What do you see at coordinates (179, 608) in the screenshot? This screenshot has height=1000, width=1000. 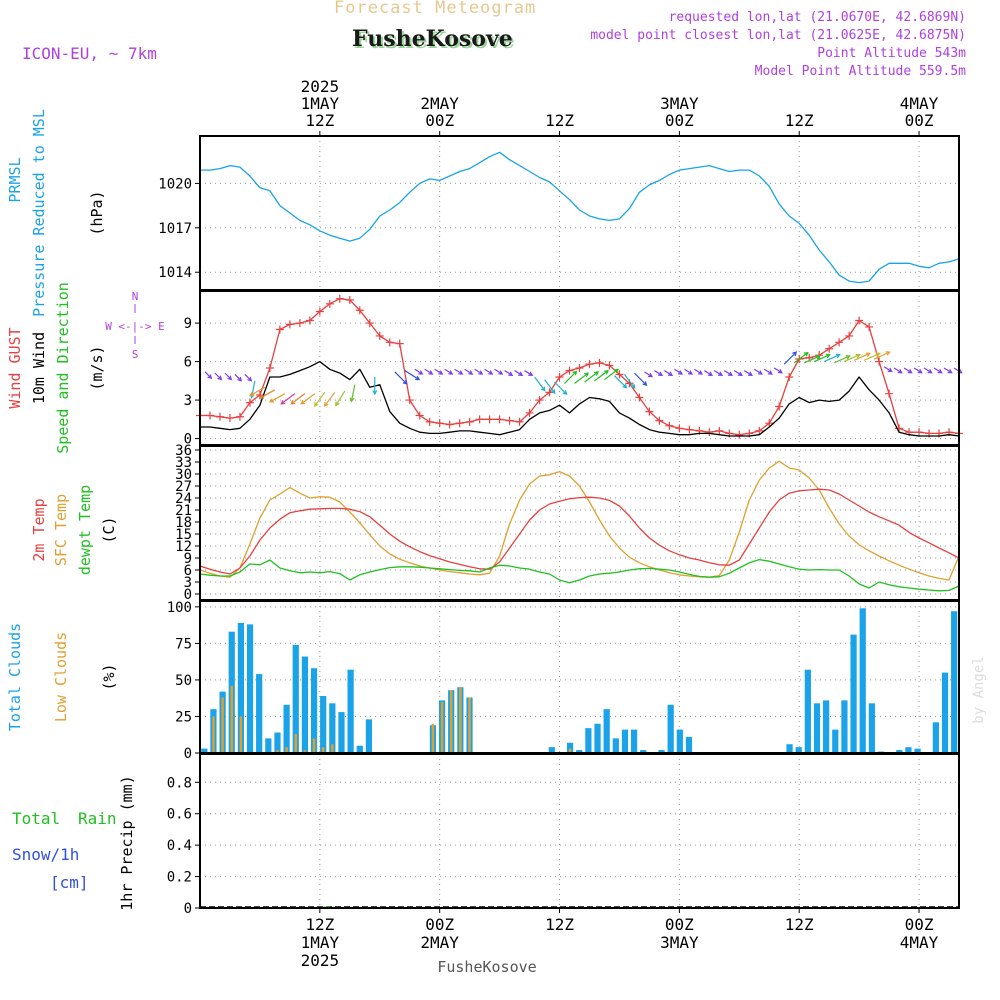 I see `cloud-tick-label: 100` at bounding box center [179, 608].